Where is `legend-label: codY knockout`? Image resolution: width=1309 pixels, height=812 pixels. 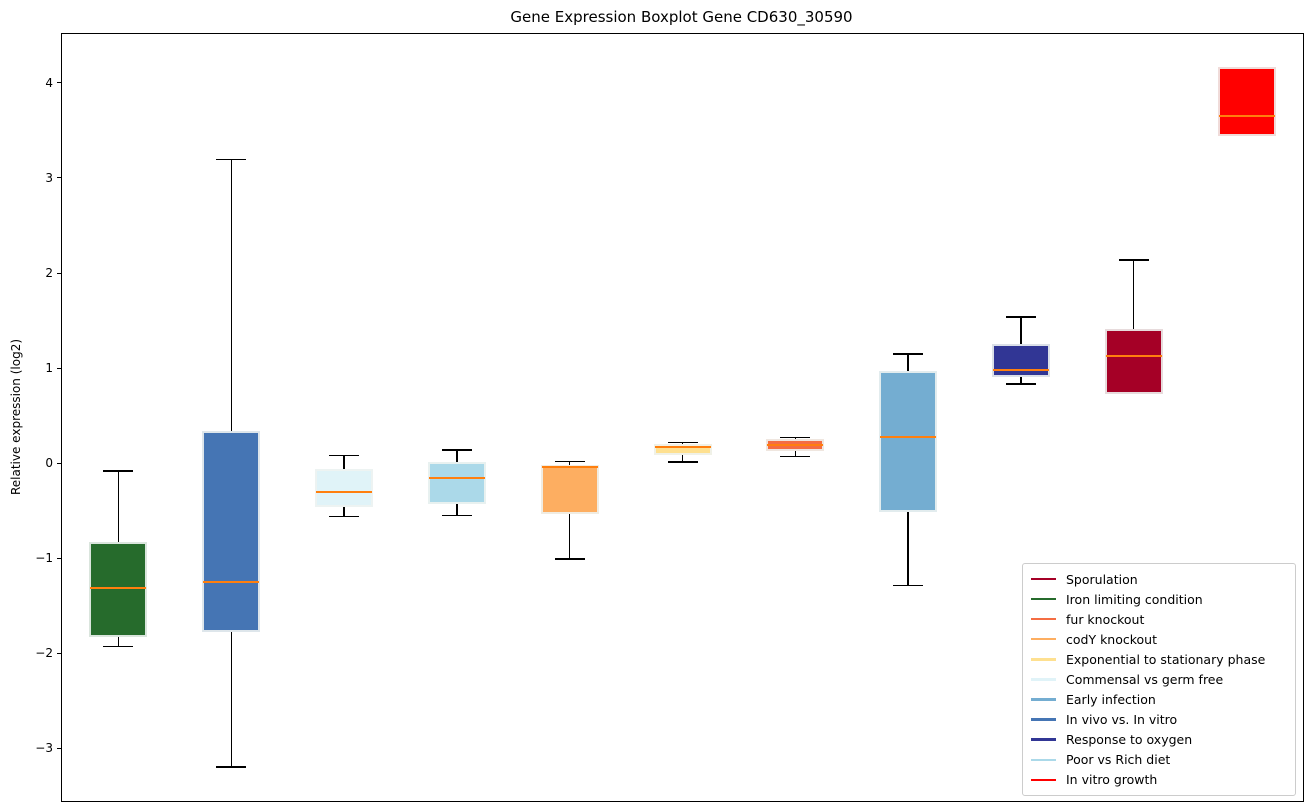 legend-label: codY knockout is located at coordinates (1112, 639).